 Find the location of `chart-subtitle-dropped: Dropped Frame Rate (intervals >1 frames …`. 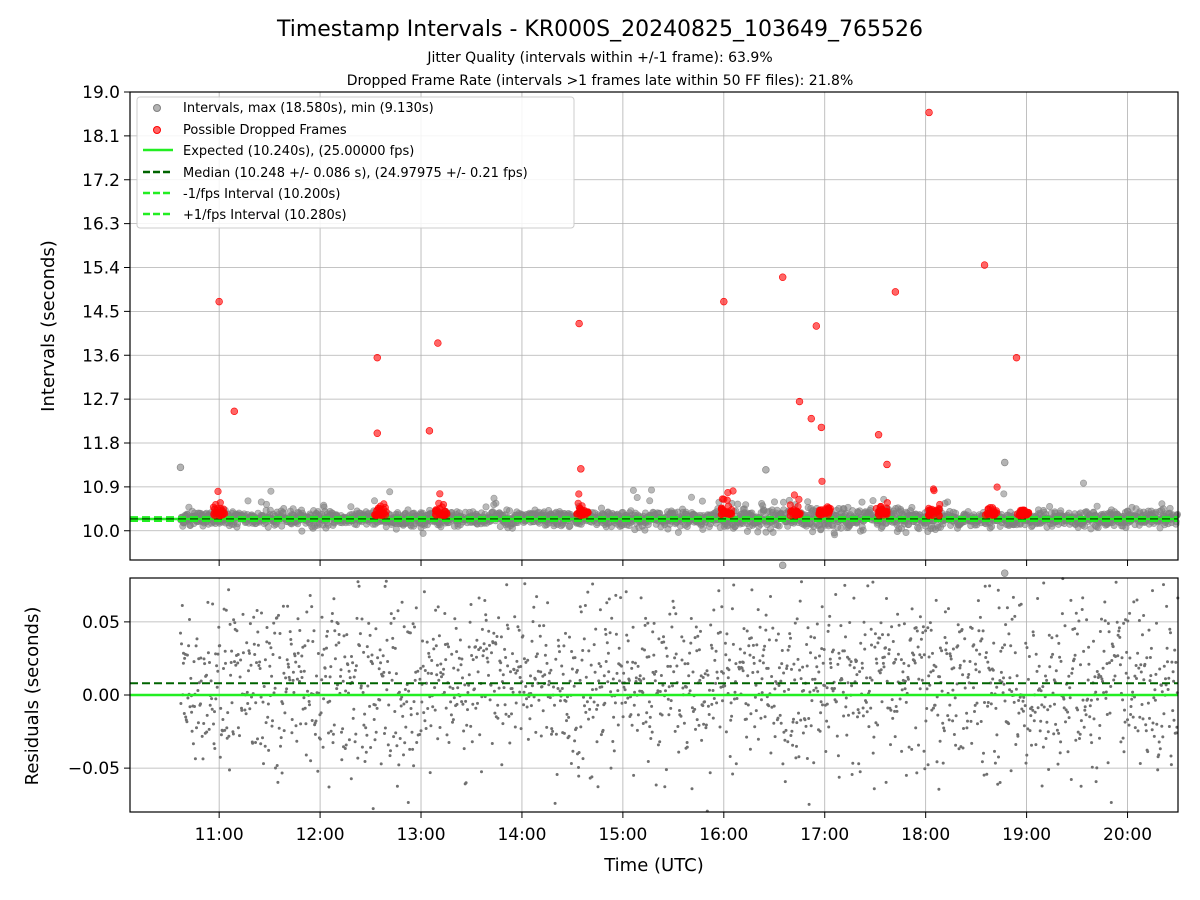

chart-subtitle-dropped: Dropped Frame Rate (intervals >1 frames … is located at coordinates (600, 81).